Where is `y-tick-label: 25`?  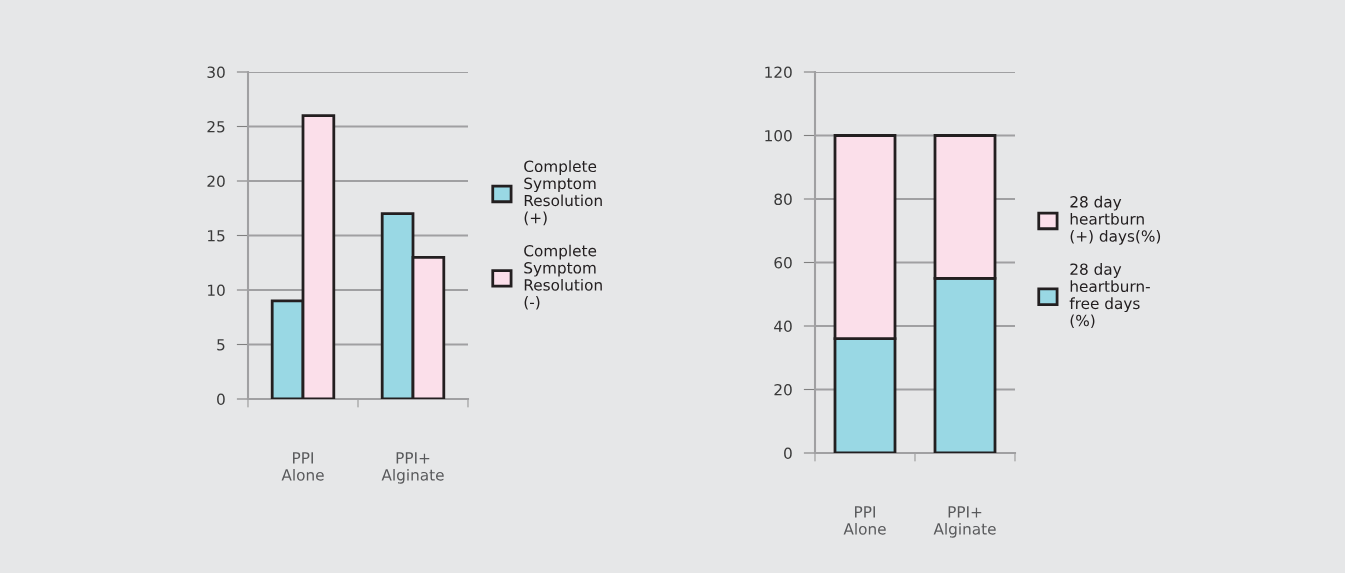 y-tick-label: 25 is located at coordinates (216, 126).